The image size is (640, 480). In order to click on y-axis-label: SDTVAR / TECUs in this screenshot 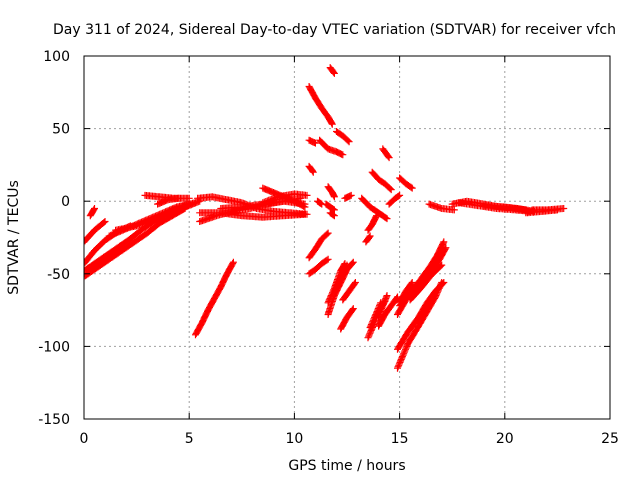, I will do `click(14, 237)`.